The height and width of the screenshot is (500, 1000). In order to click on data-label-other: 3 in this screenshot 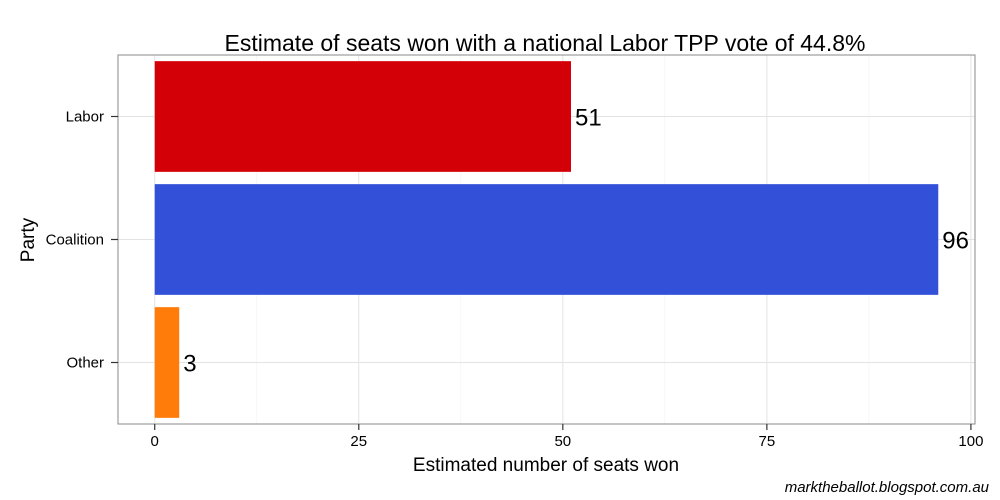, I will do `click(189, 364)`.